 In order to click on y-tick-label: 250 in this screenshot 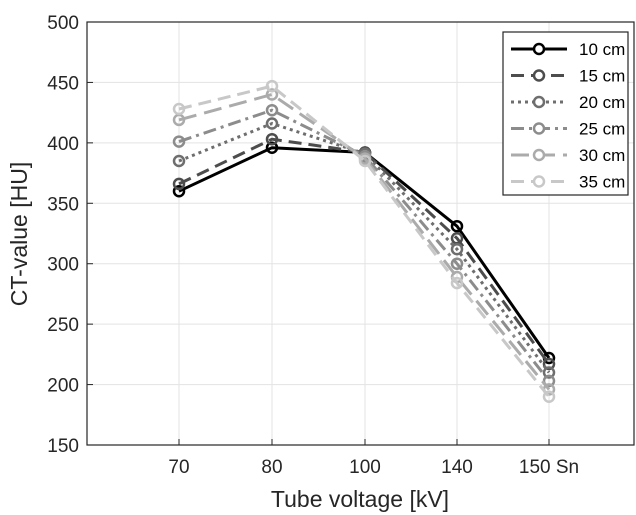, I will do `click(63, 325)`.